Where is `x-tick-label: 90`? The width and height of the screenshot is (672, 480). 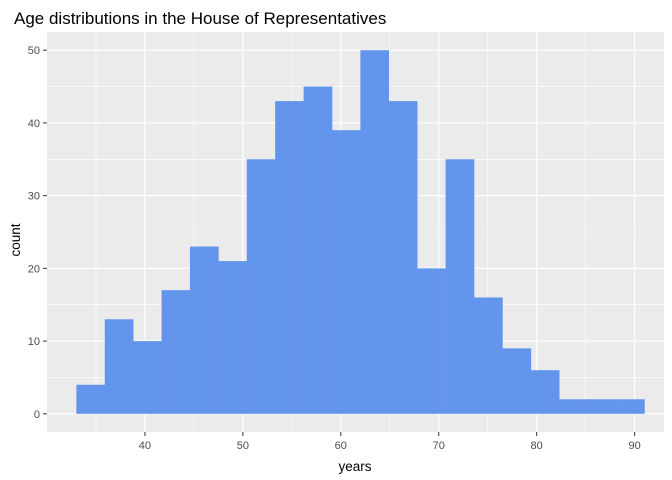
x-tick-label: 90 is located at coordinates (634, 446).